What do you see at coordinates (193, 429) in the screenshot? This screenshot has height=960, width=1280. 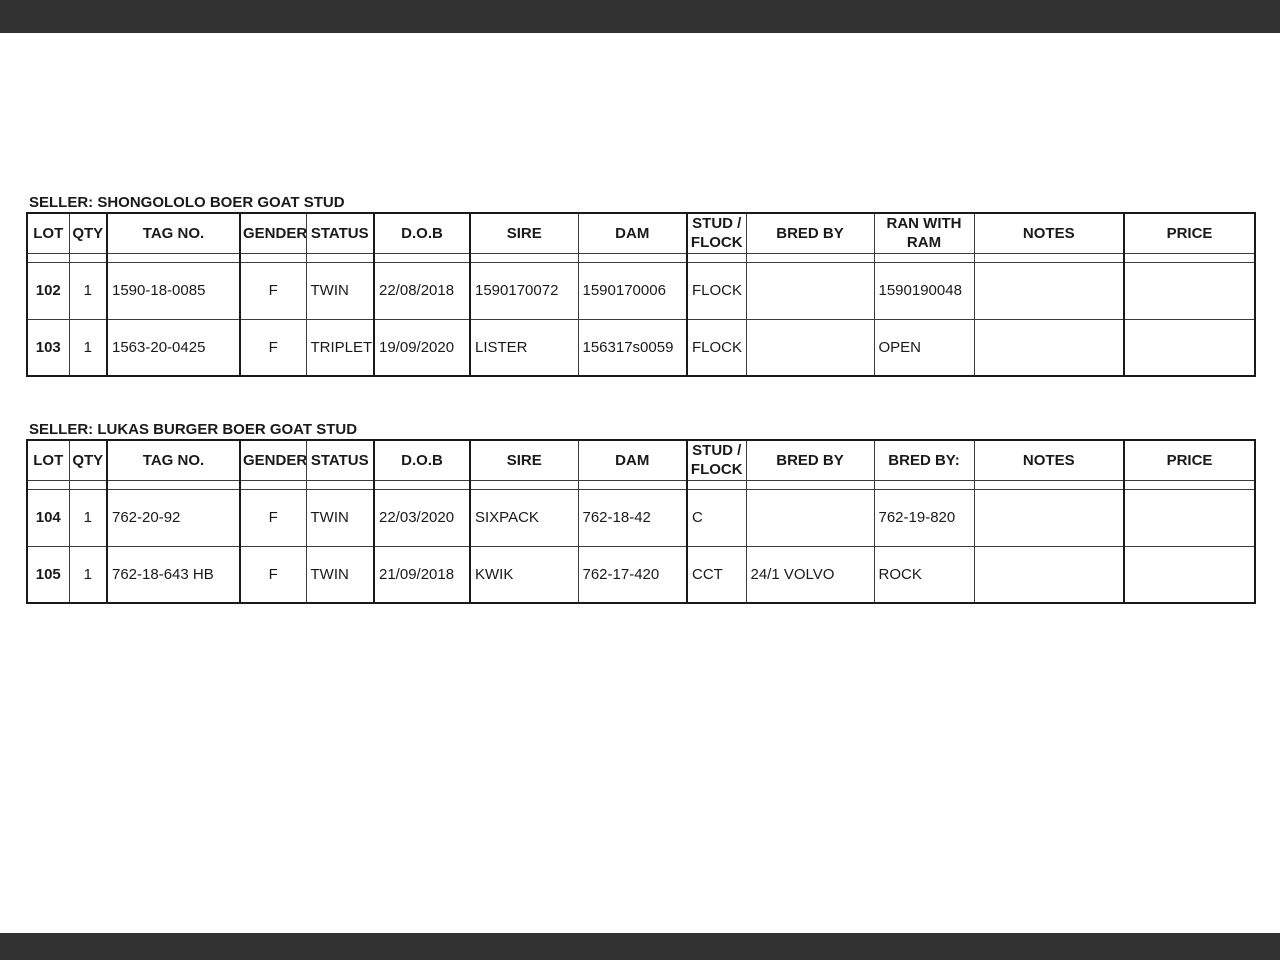 I see `seller-title: SELLER: LUKAS BURGER BOER GOAT STUD` at bounding box center [193, 429].